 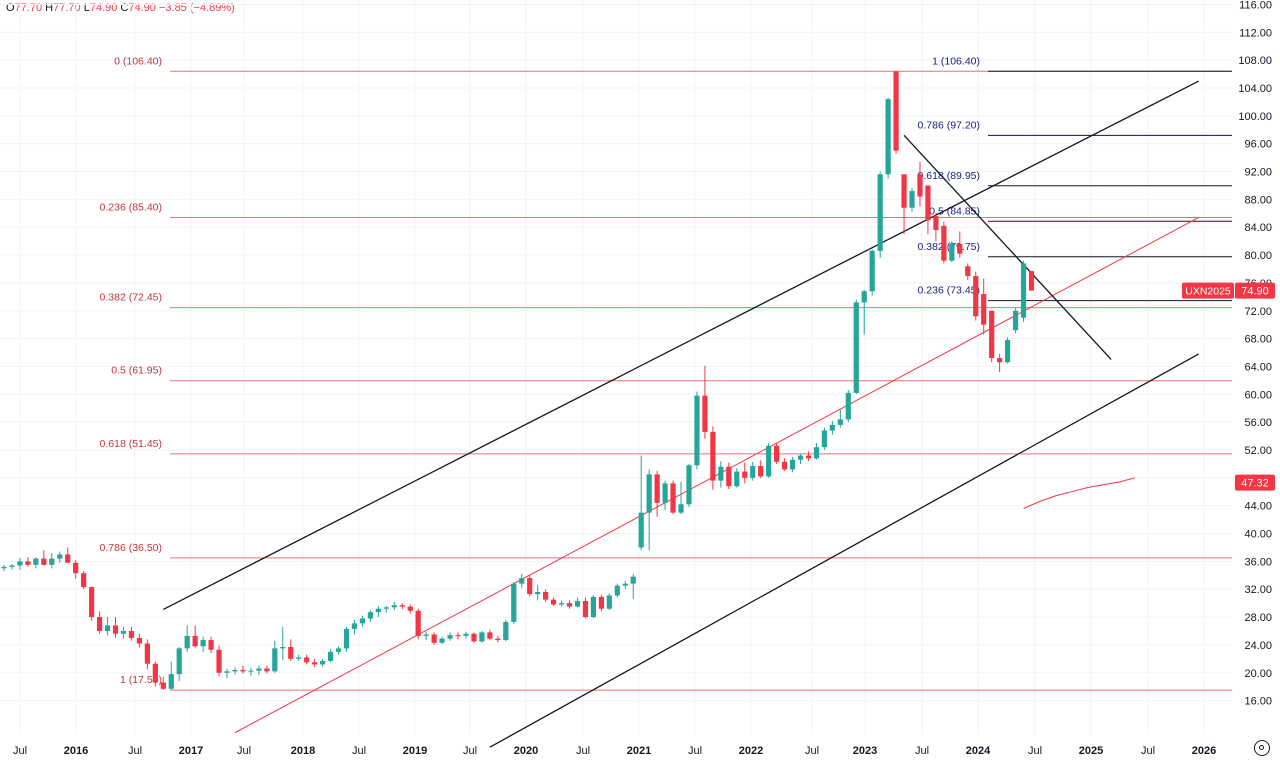 What do you see at coordinates (10, 8) in the screenshot?
I see `open-label: O` at bounding box center [10, 8].